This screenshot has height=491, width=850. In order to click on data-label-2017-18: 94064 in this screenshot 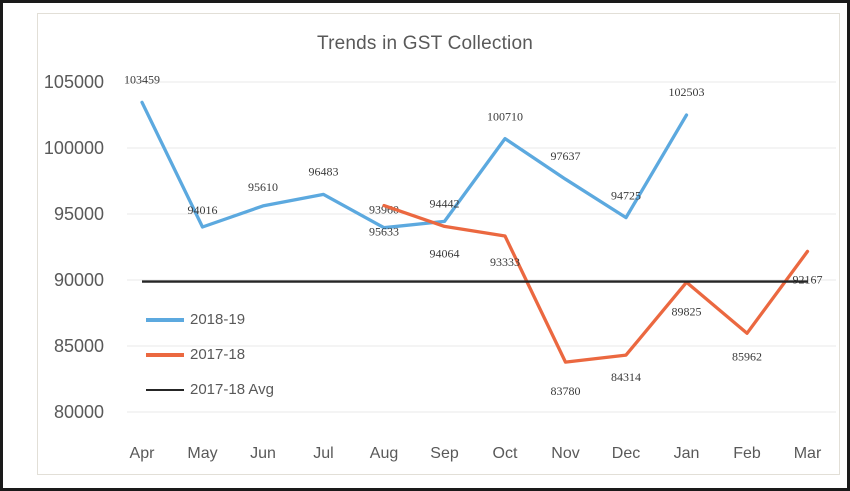, I will do `click(445, 253)`.